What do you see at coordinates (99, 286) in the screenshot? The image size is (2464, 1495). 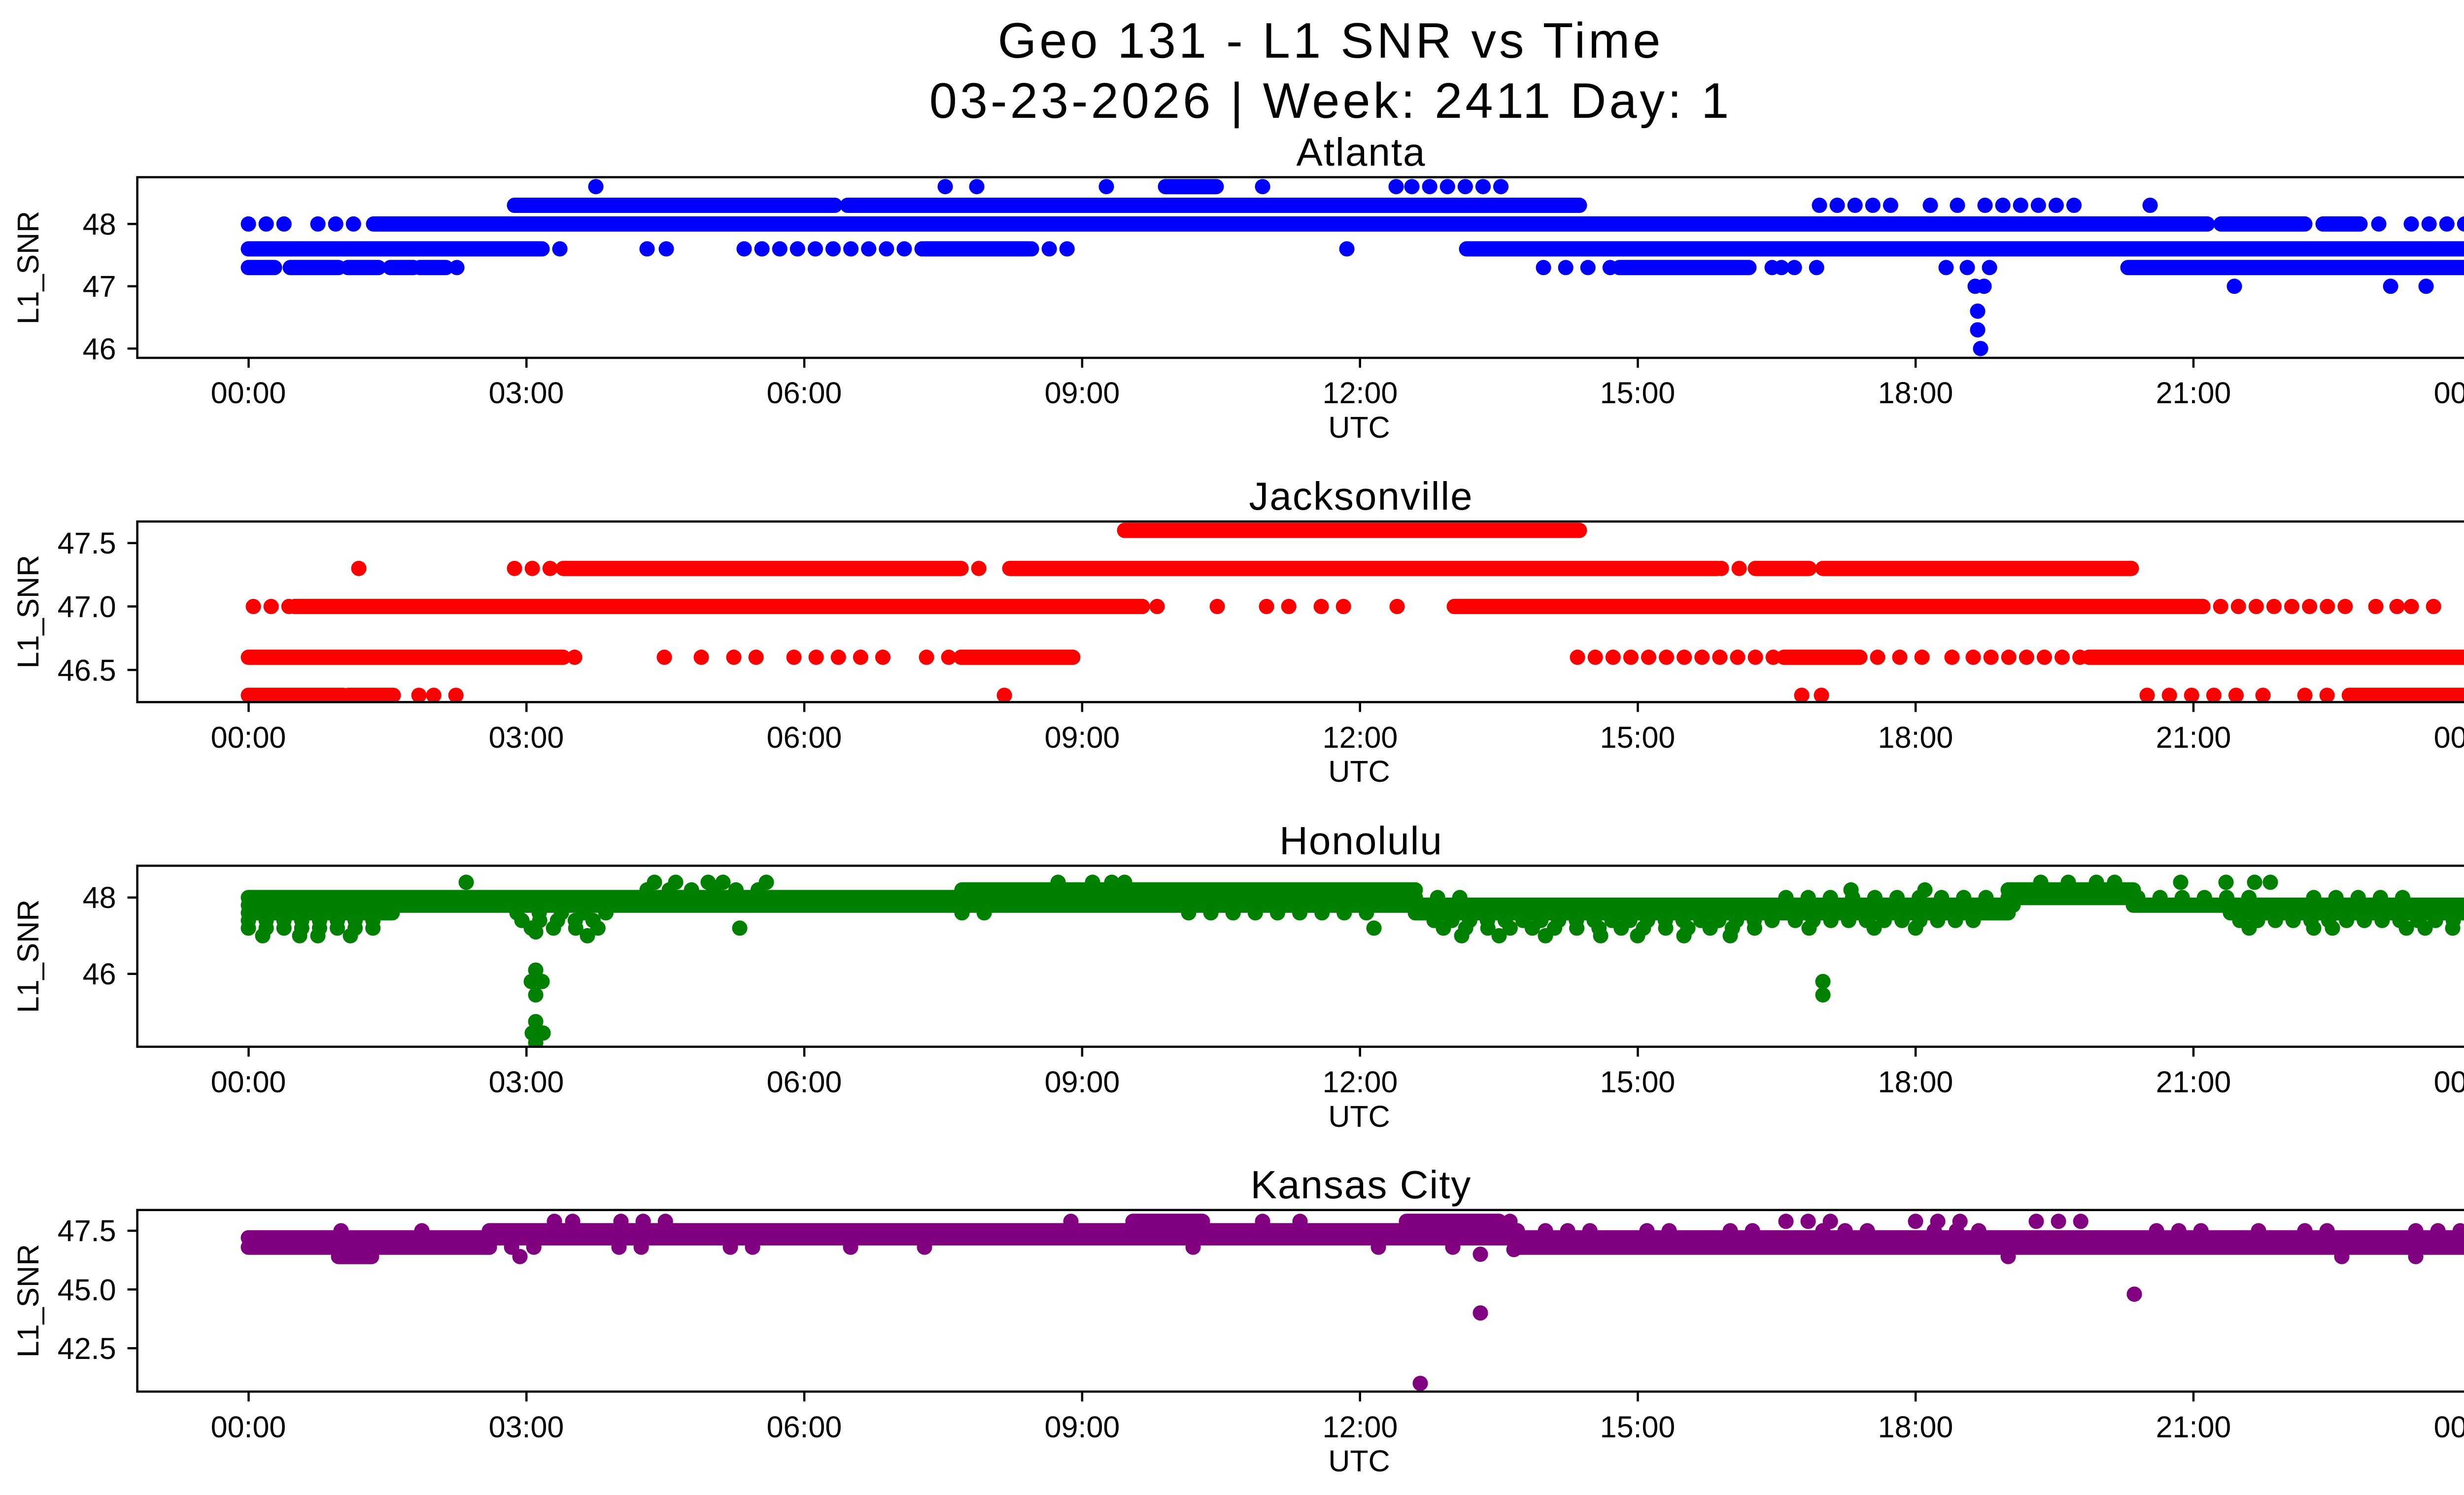 I see `svg-text: 47` at bounding box center [99, 286].